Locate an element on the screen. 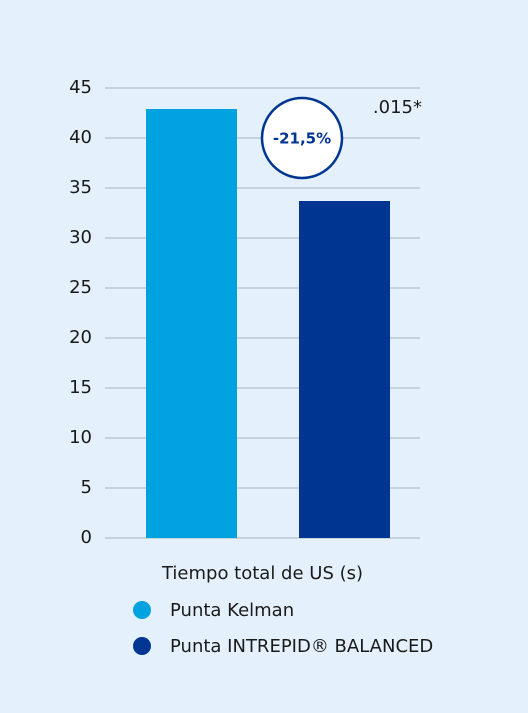 The width and height of the screenshot is (528, 713). y-tick-label: 35 is located at coordinates (80, 187).